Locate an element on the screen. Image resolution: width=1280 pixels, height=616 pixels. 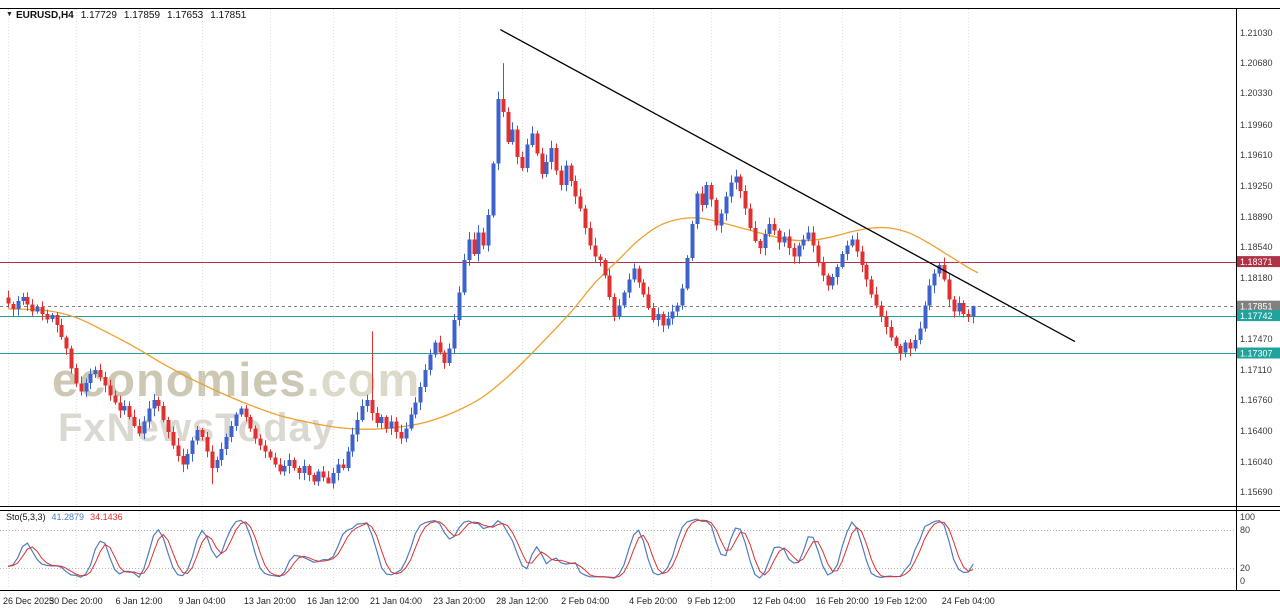
stochastic-axis: 100 80 20 0 is located at coordinates (1247, 549).